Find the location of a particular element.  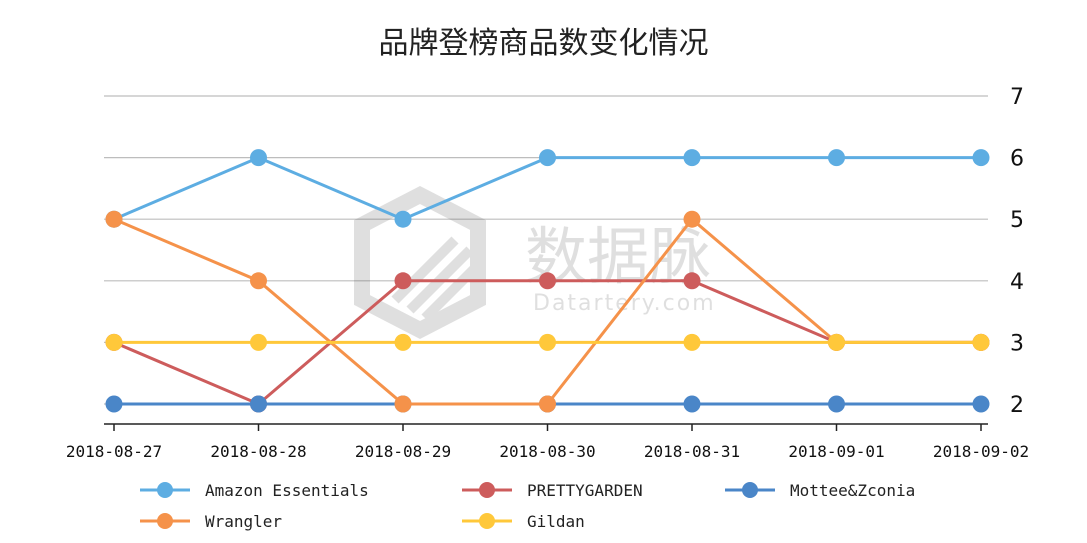

watermark-hexagon is located at coordinates (420, 262).